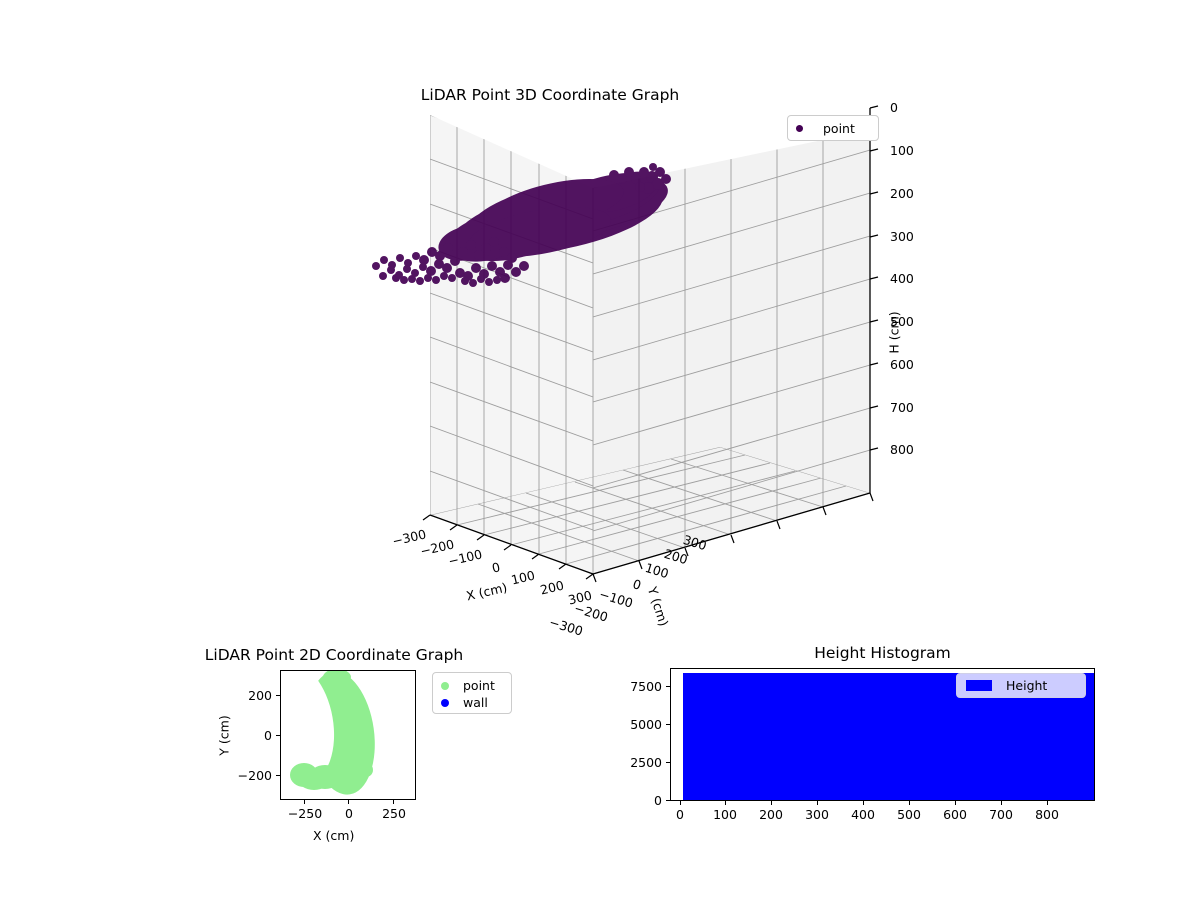 Image resolution: width=1200 pixels, height=900 pixels. I want to click on legend-entry-wall: wall, so click(476, 702).